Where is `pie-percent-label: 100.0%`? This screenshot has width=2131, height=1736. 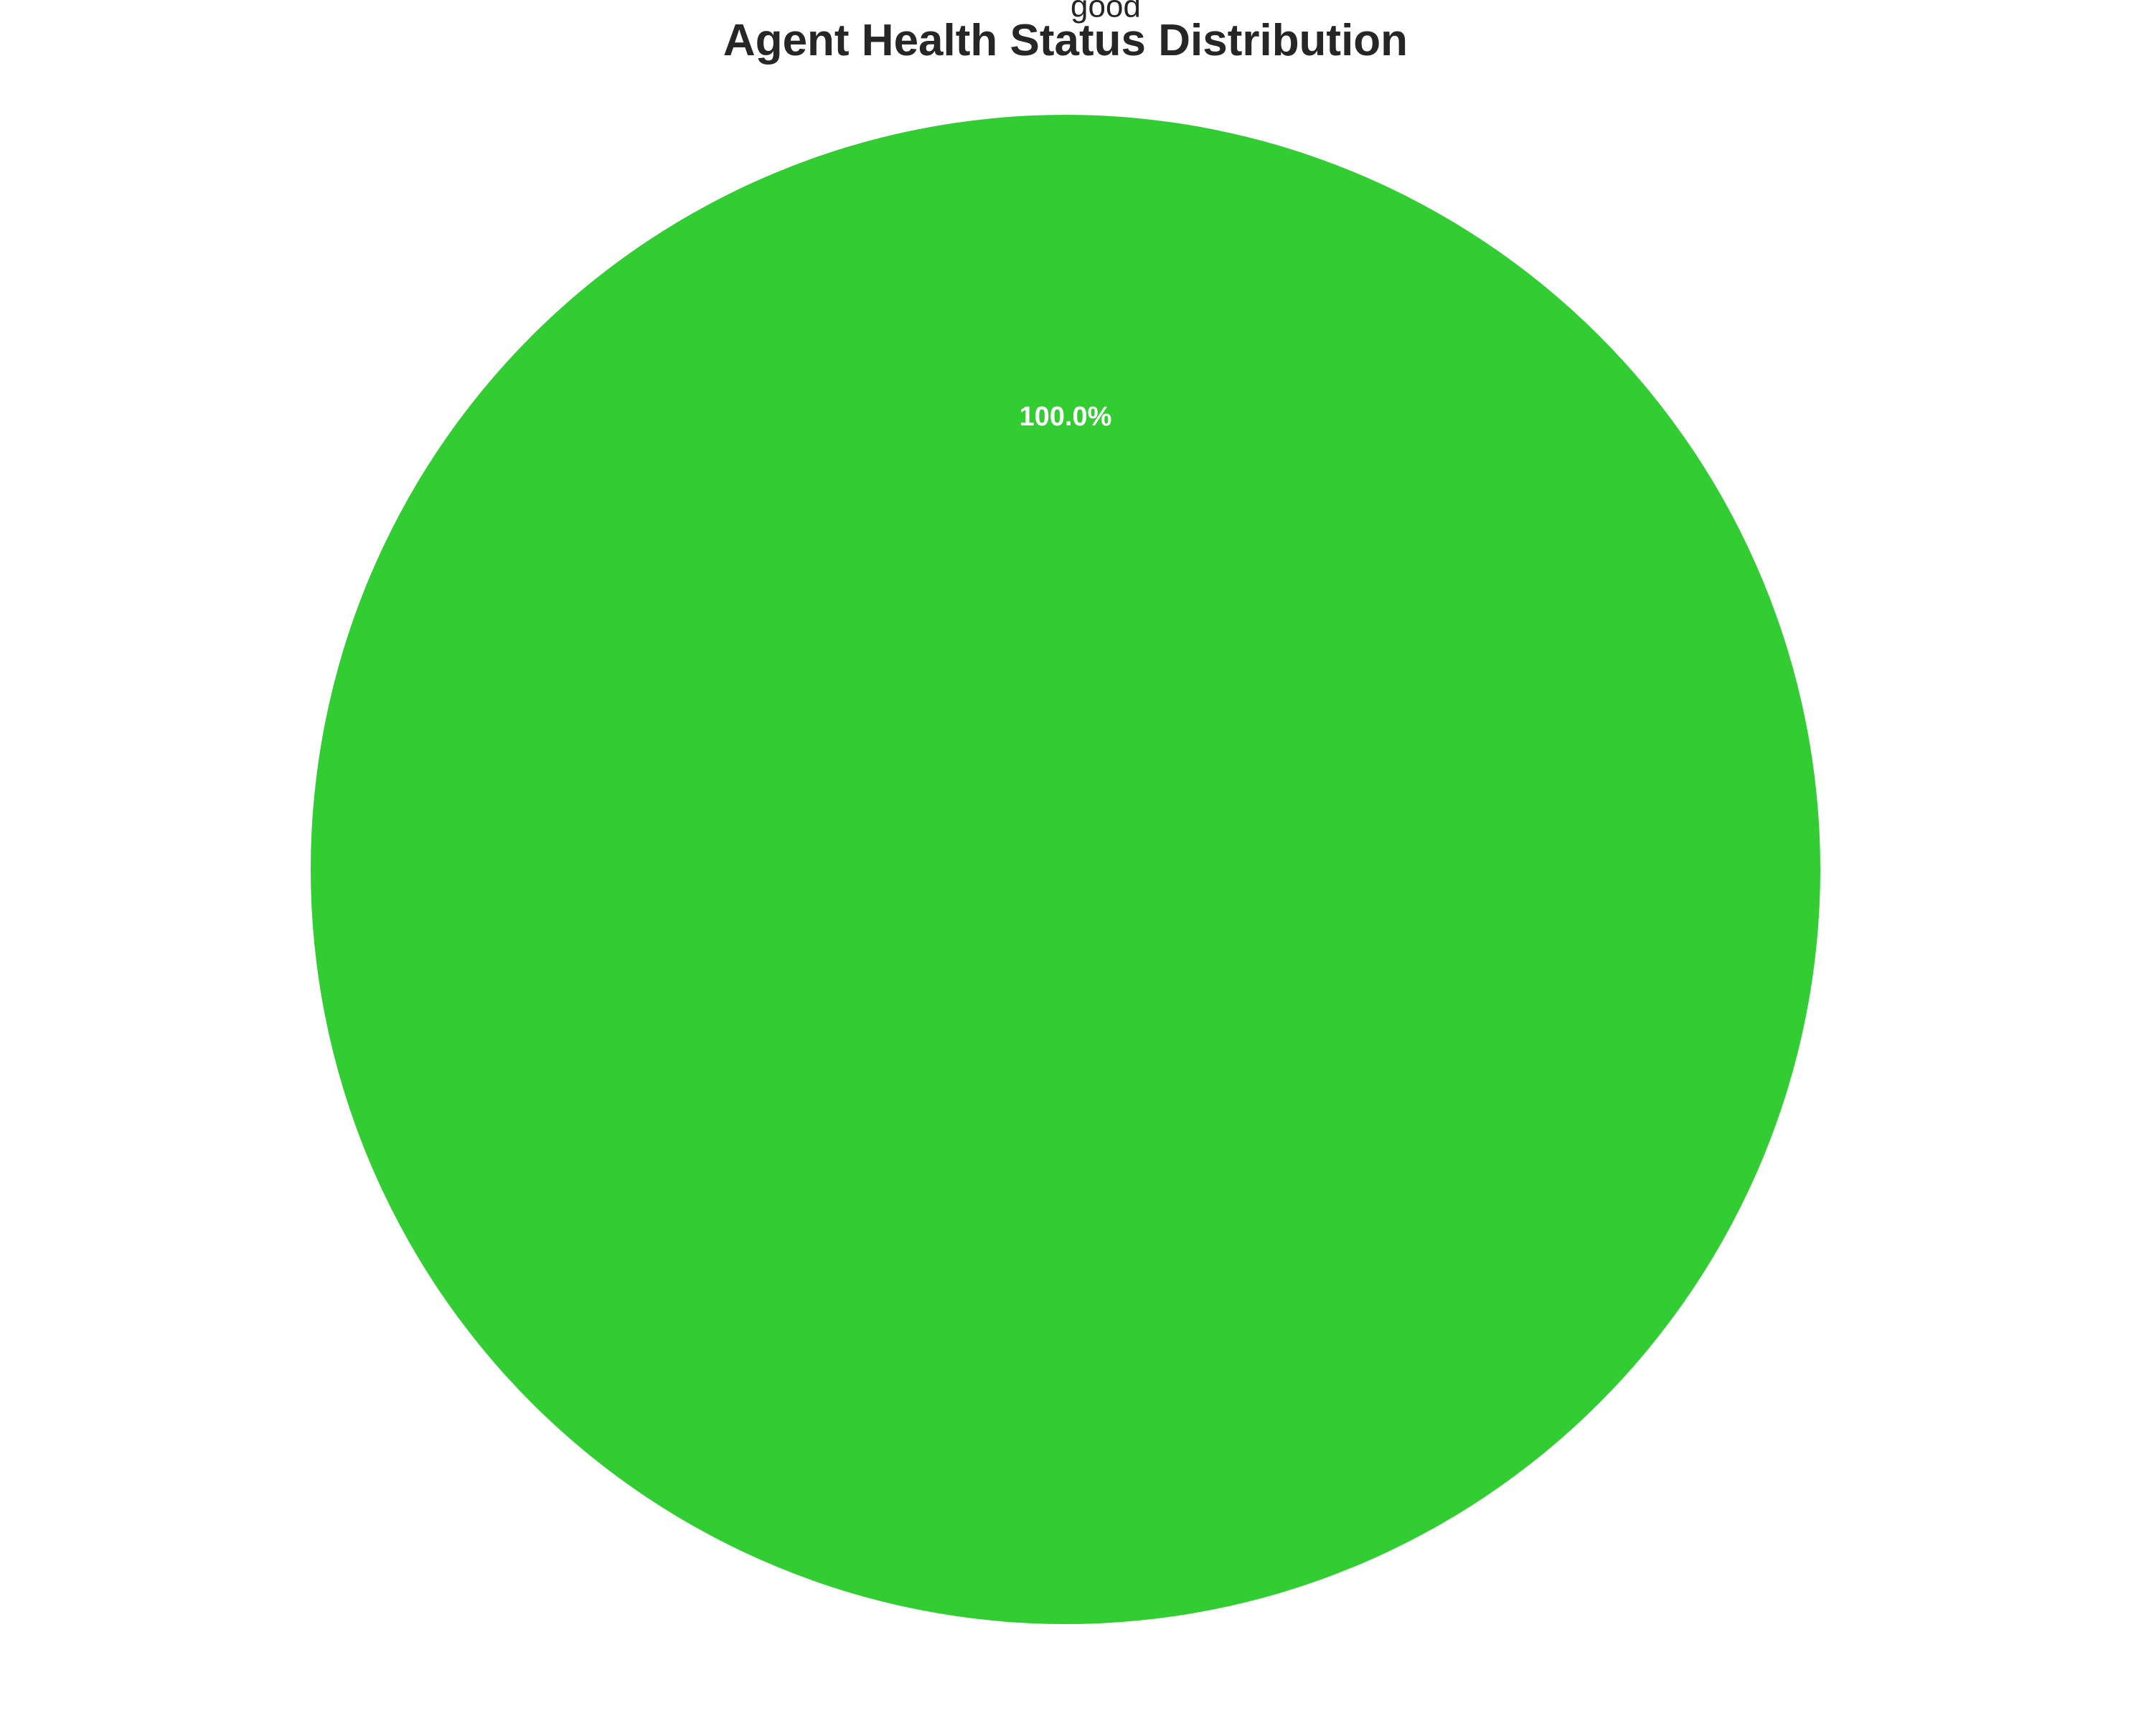
pie-percent-label: 100.0% is located at coordinates (1066, 417).